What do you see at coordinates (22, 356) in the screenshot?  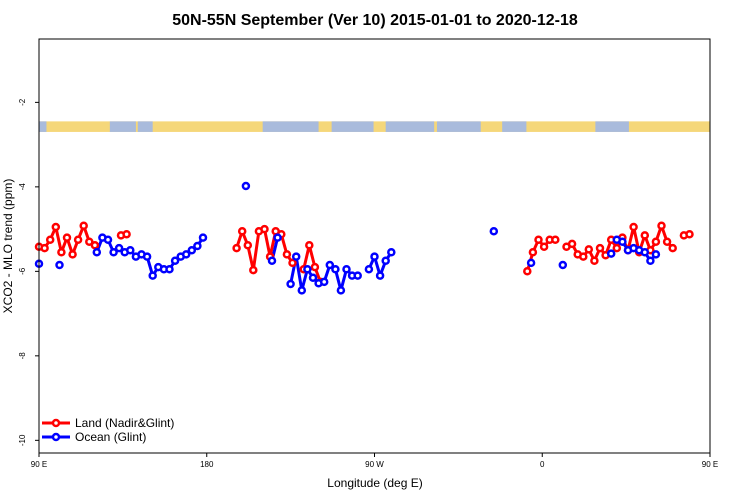 I see `y-tick-label: -8` at bounding box center [22, 356].